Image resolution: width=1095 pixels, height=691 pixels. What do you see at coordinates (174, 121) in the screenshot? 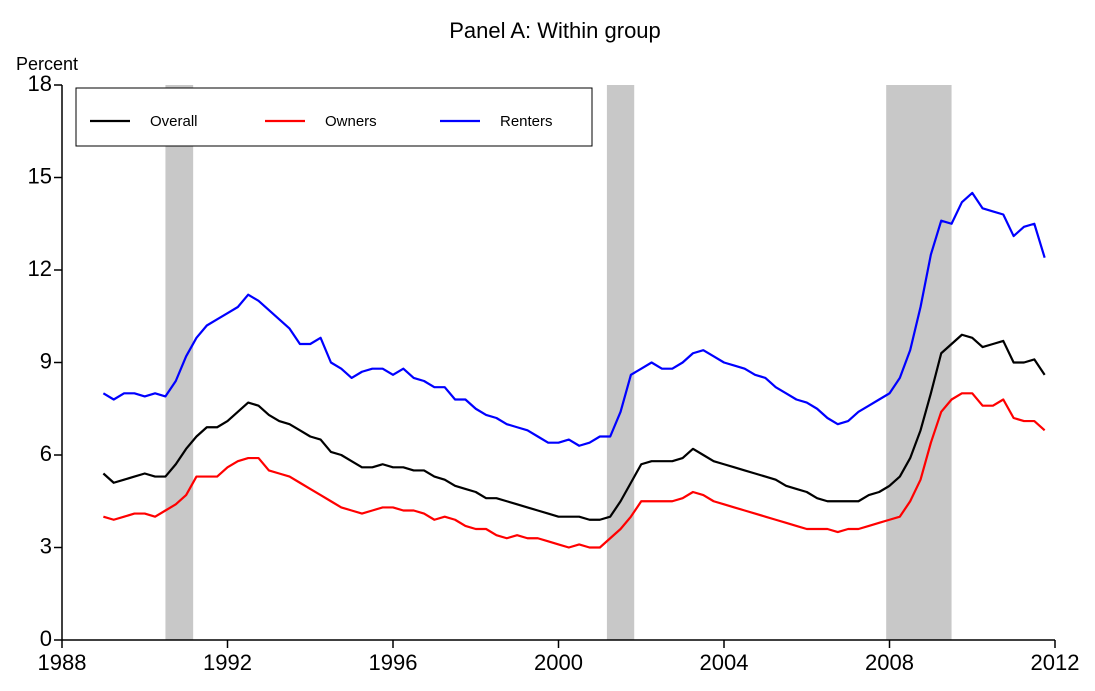
I see `legend-label: Overall` at bounding box center [174, 121].